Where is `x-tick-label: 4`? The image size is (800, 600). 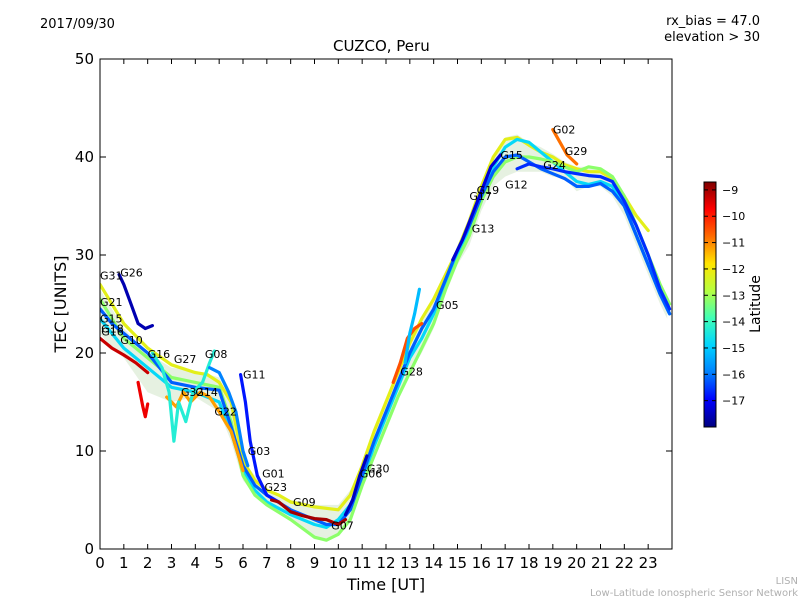
x-tick-label: 4 is located at coordinates (196, 563).